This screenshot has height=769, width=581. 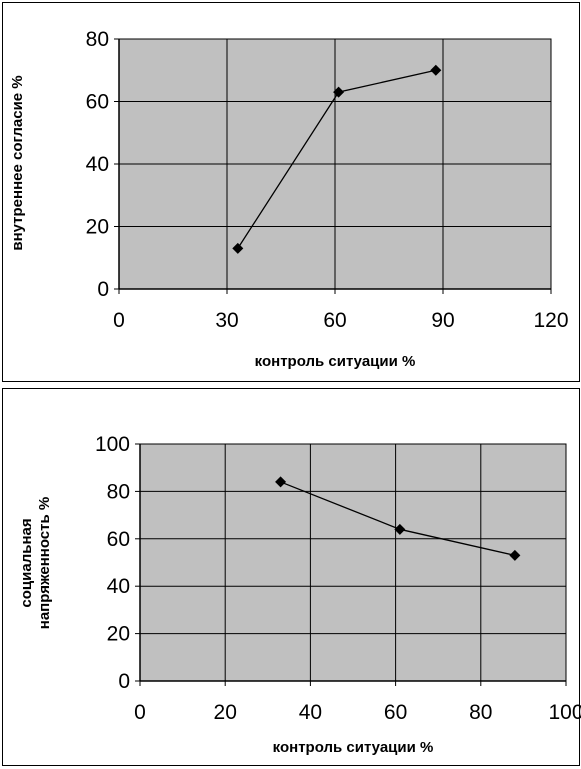 I want to click on chart-1-xtick-label: 60, so click(x=334, y=320).